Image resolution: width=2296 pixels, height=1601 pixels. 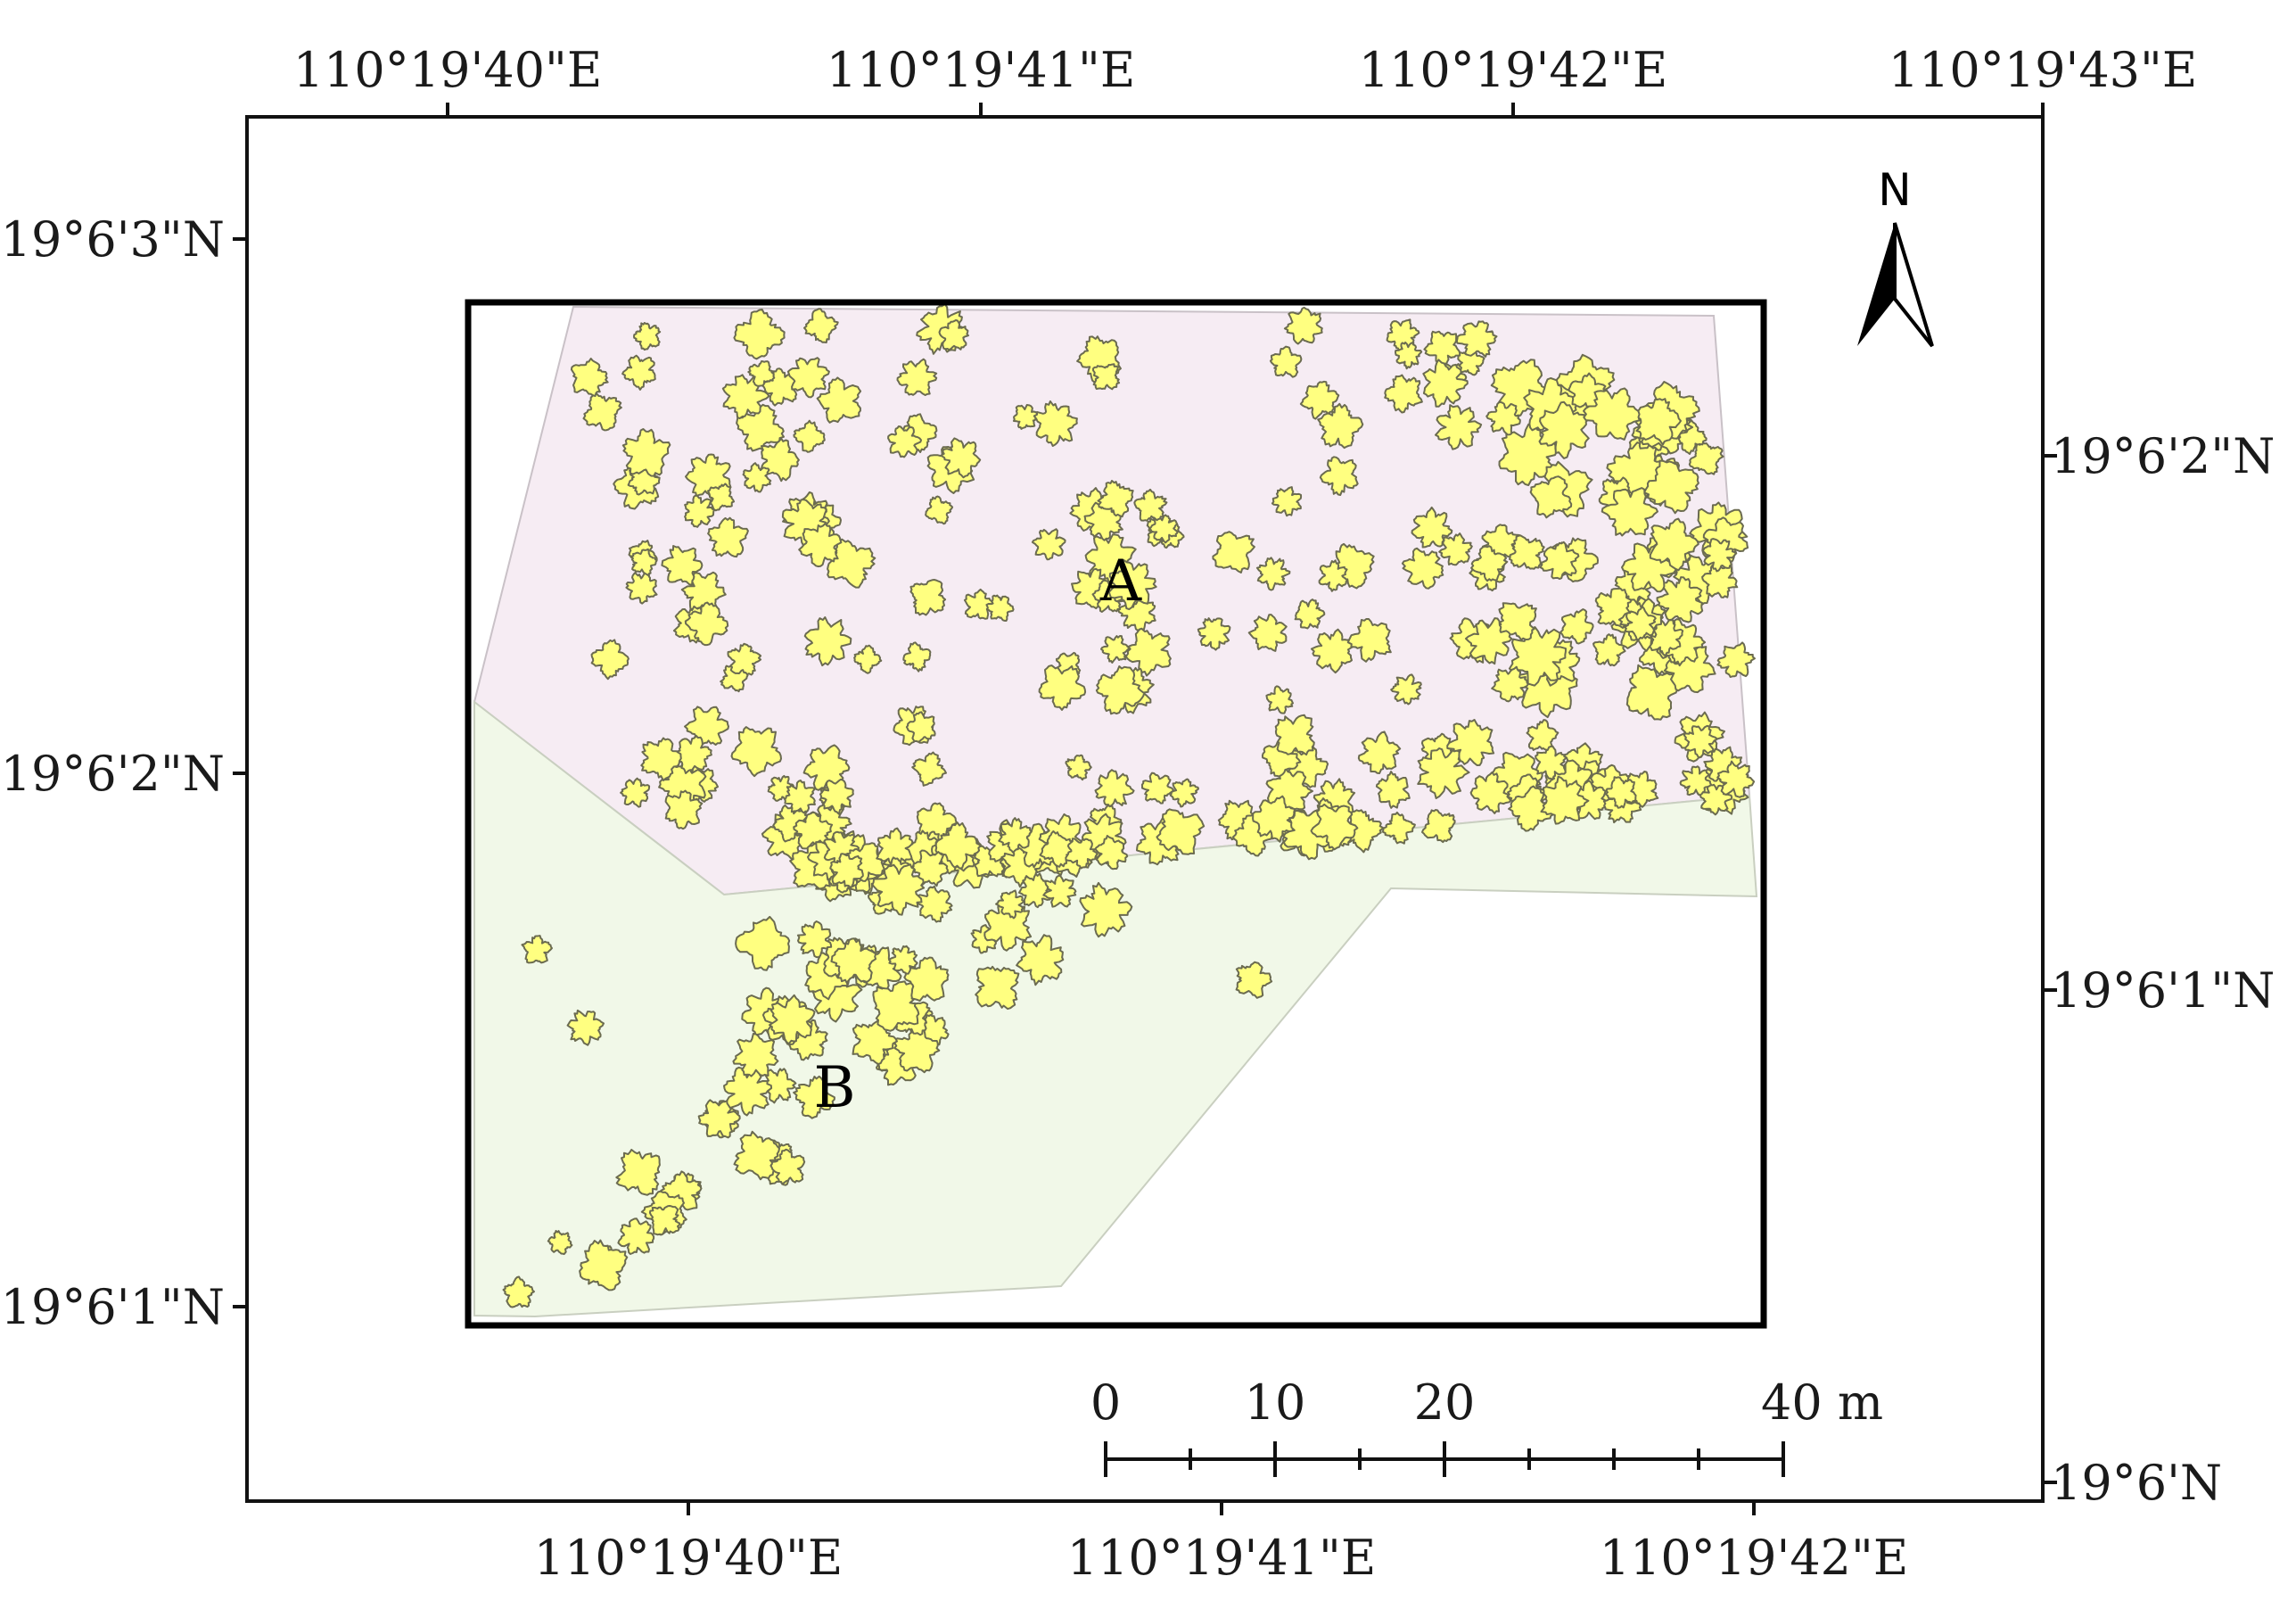 What do you see at coordinates (981, 70) in the screenshot?
I see `top-lon-label-2: 110°19'41"E` at bounding box center [981, 70].